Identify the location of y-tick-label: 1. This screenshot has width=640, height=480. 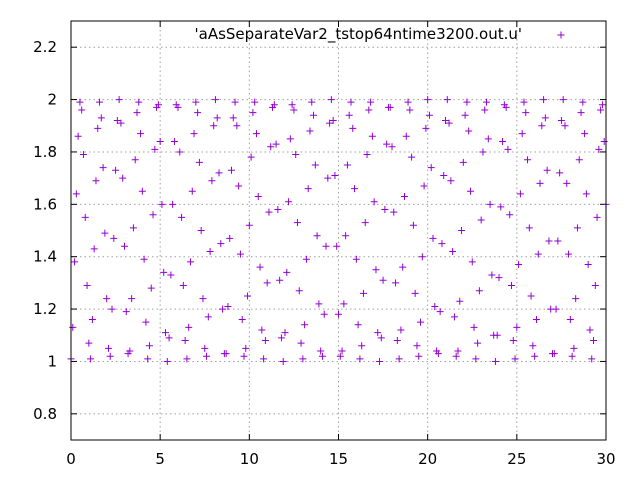
(52, 361).